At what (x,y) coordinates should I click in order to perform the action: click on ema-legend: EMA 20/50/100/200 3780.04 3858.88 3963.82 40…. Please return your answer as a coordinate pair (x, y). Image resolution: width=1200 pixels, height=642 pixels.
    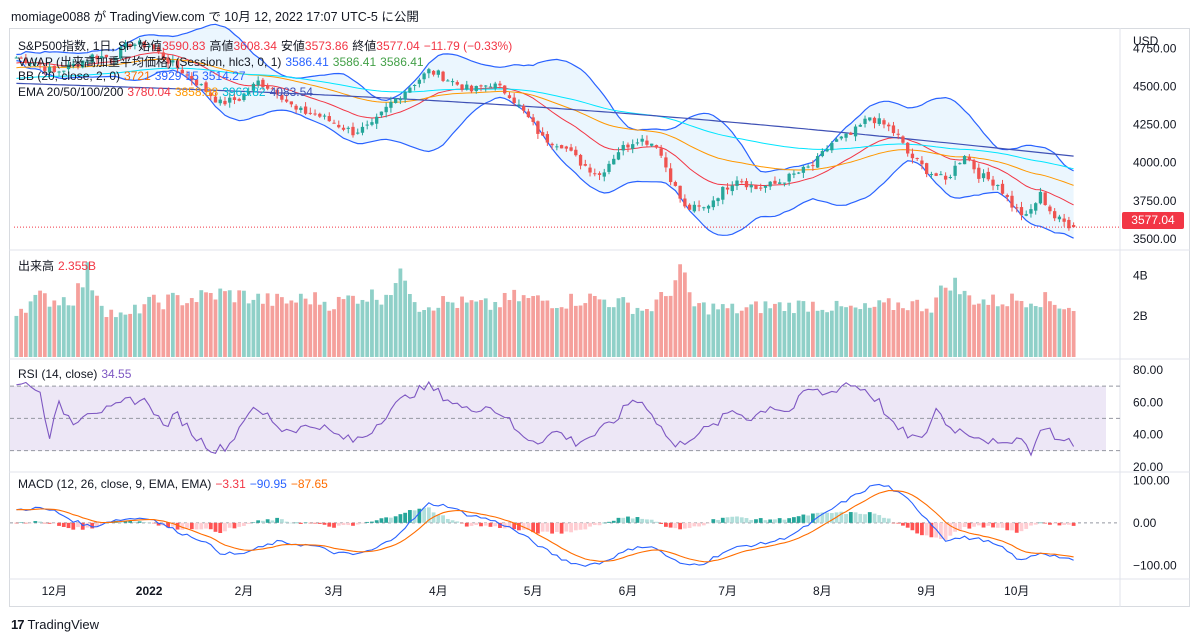
    Looking at the image, I should click on (167, 92).